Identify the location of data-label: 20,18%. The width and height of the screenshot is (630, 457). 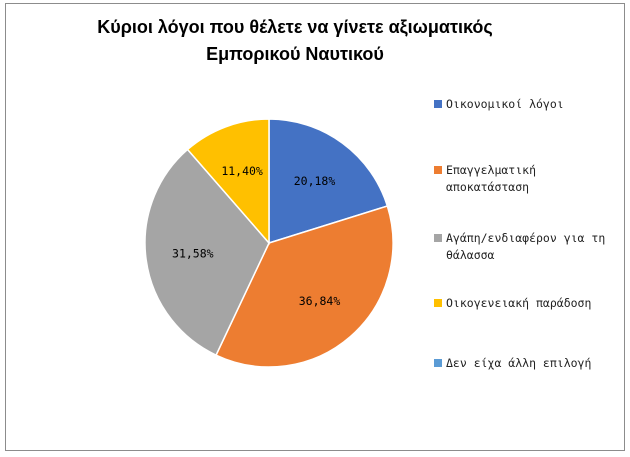
(315, 181).